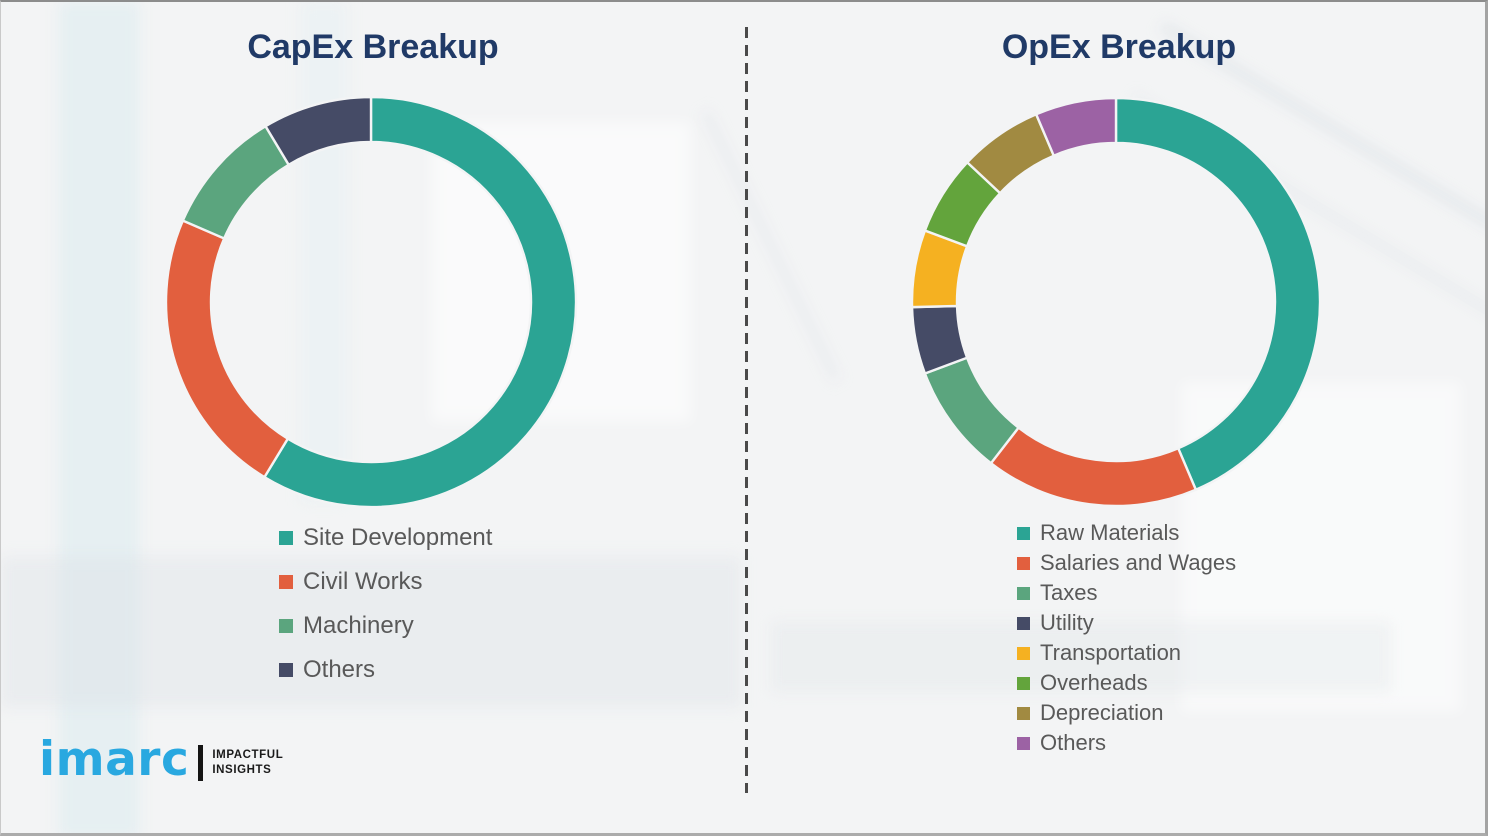 The height and width of the screenshot is (836, 1488). I want to click on legend-item-site-development: Site Development, so click(385, 538).